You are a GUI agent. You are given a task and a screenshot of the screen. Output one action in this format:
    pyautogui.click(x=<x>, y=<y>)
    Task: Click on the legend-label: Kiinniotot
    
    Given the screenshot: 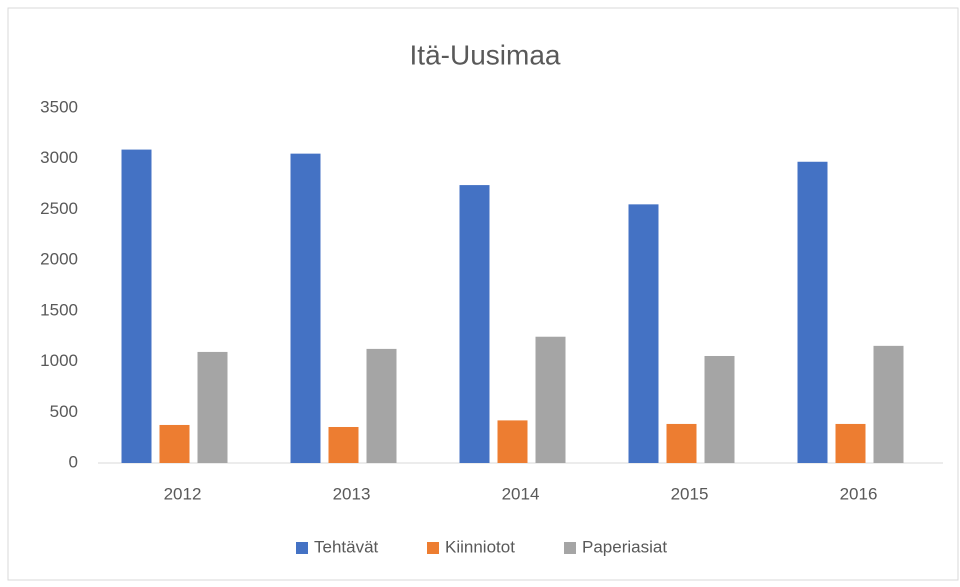 What is the action you would take?
    pyautogui.click(x=480, y=546)
    